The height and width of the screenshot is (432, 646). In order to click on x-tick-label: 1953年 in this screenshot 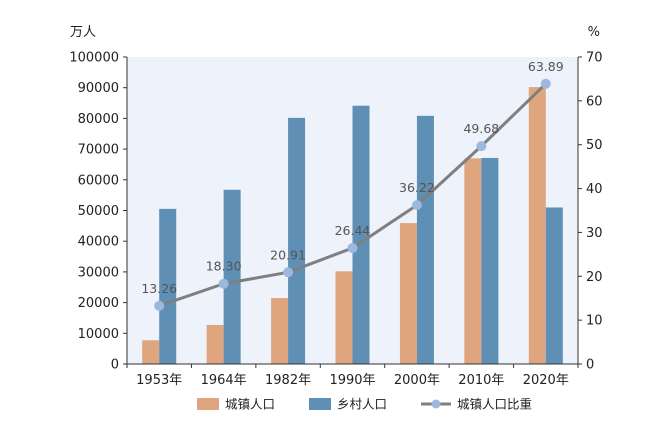, I will do `click(159, 380)`.